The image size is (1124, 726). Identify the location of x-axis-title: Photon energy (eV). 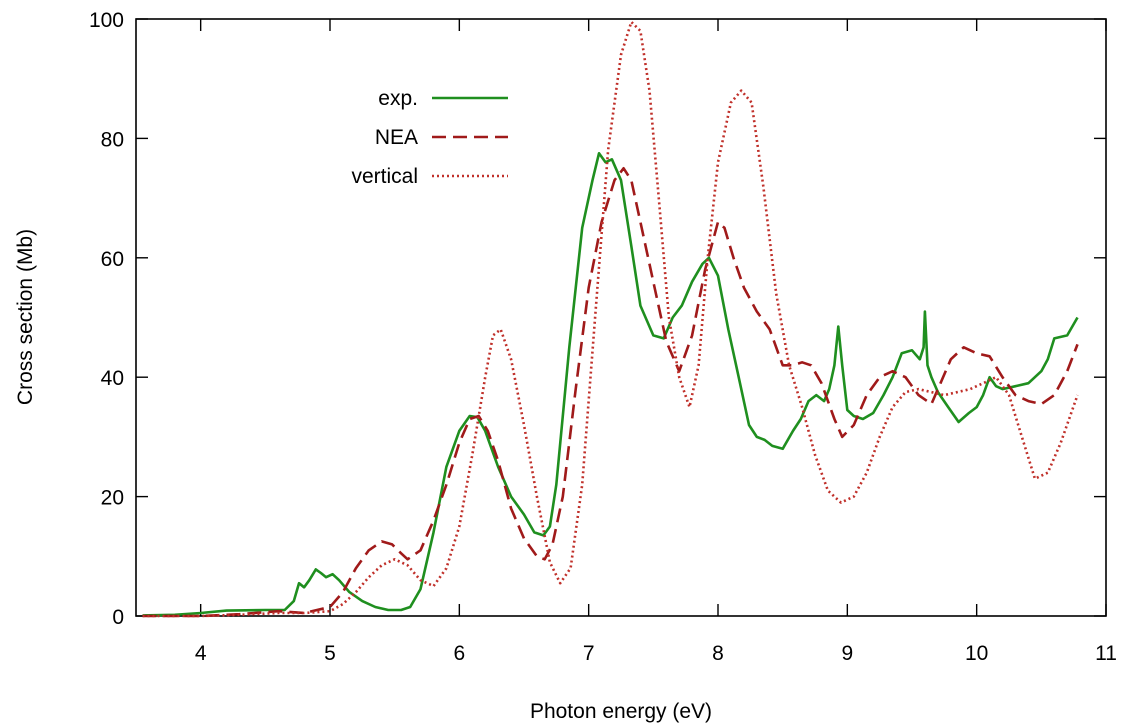
(621, 711).